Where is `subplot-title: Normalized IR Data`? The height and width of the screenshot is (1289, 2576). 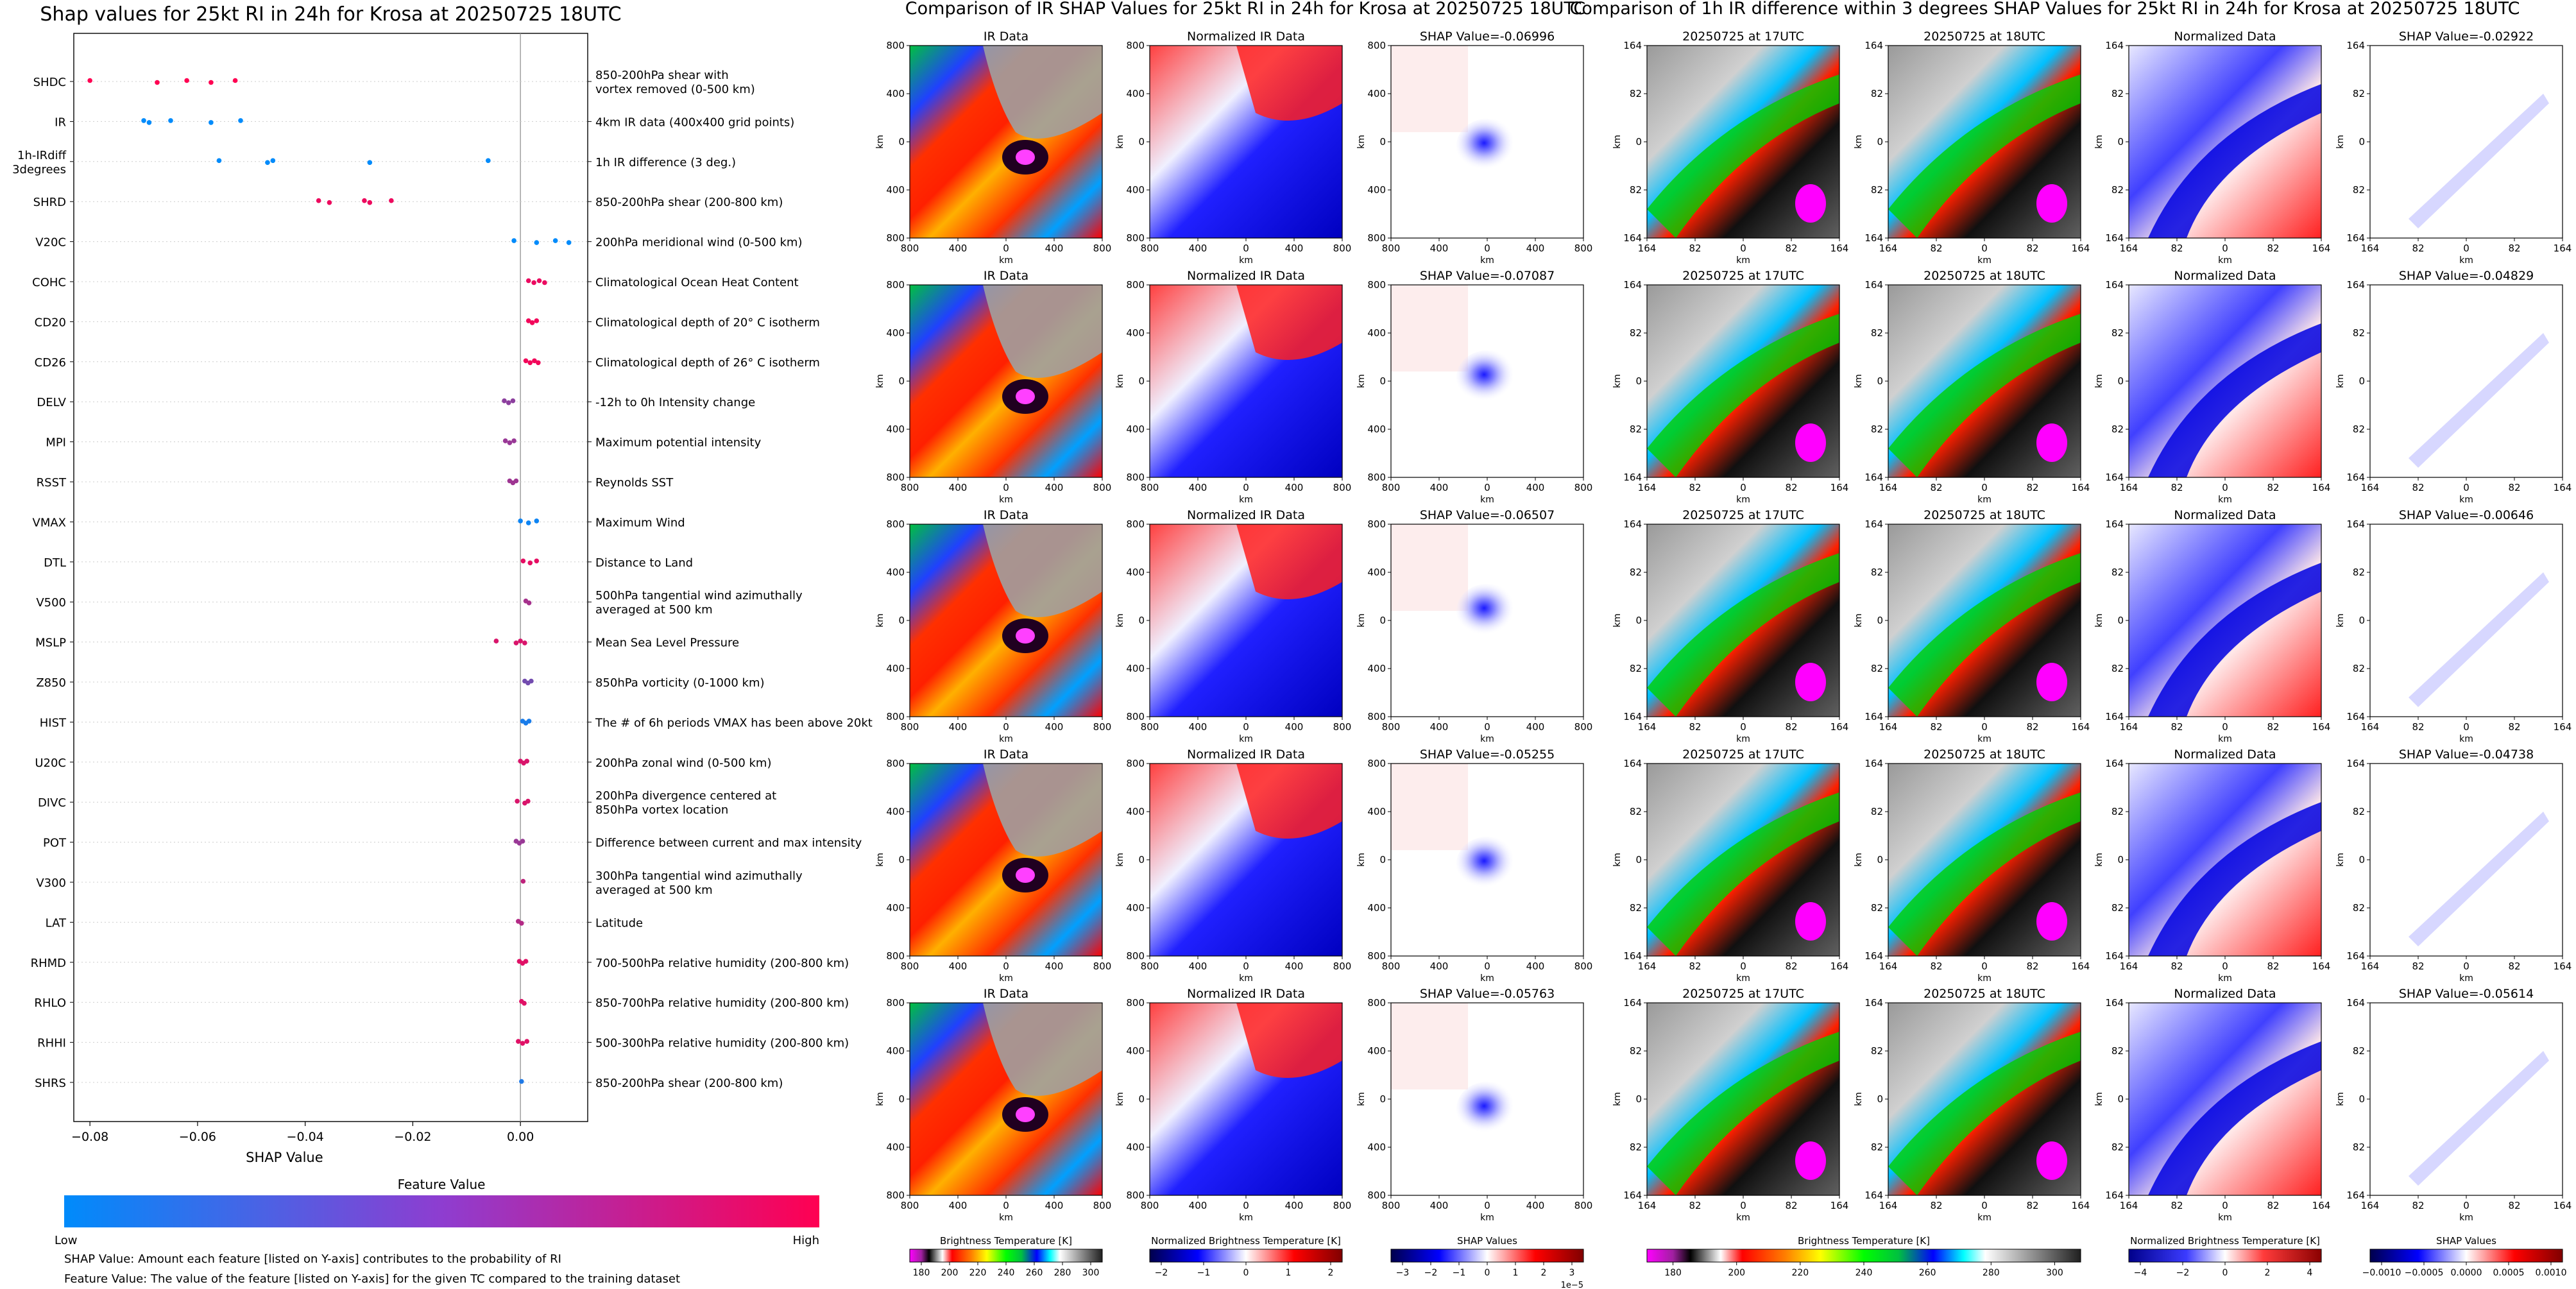 subplot-title: Normalized IR Data is located at coordinates (1246, 994).